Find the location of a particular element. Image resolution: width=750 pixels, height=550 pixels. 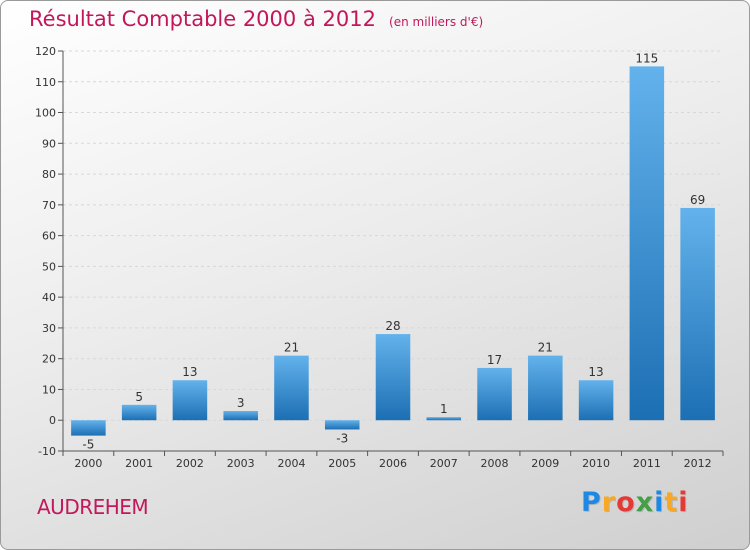

y-tick-label: 40 is located at coordinates (49, 297).